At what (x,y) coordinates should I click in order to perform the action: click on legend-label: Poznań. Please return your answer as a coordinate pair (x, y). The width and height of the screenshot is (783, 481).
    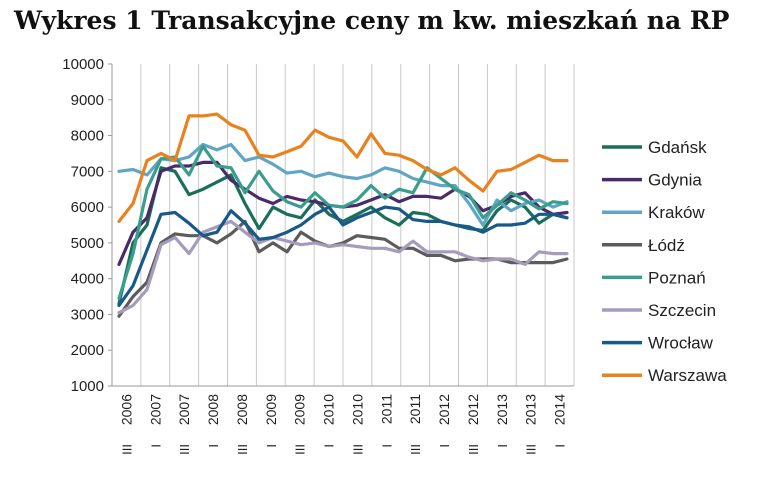
    Looking at the image, I should click on (677, 277).